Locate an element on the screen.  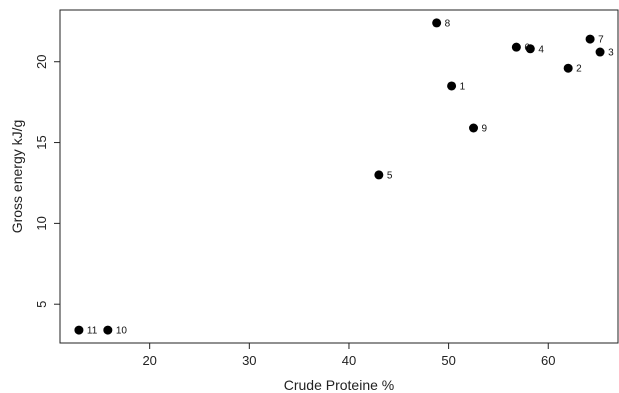
data-point-label: 11 is located at coordinates (92, 331).